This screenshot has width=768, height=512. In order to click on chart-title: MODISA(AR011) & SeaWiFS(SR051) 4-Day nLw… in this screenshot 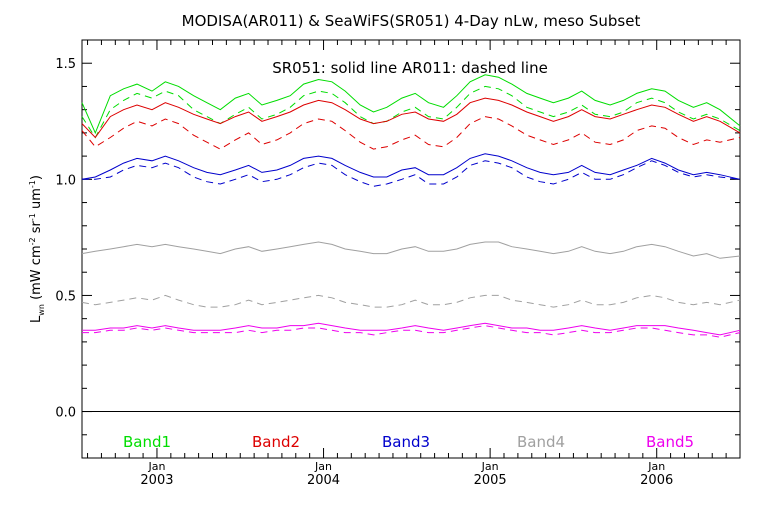, I will do `click(411, 21)`.